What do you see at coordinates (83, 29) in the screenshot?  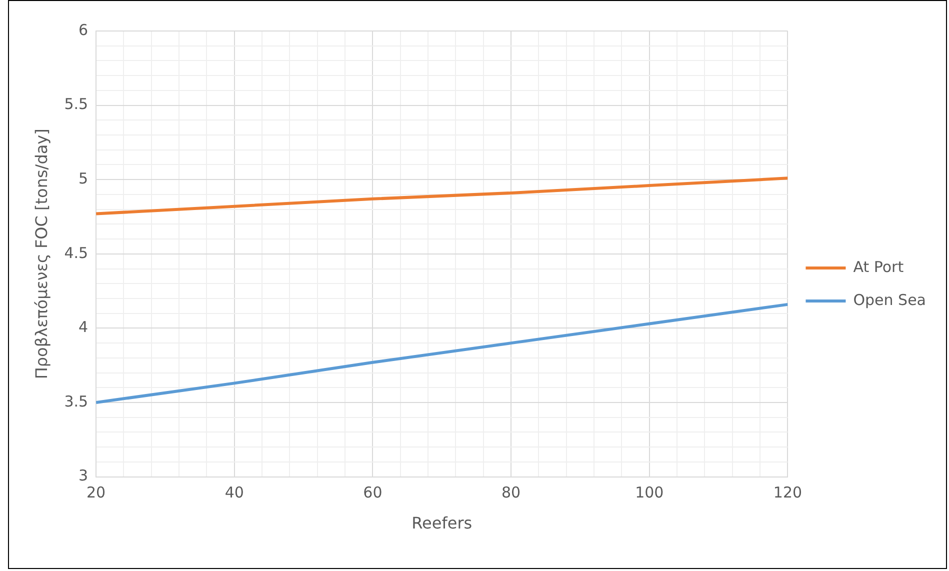 I see `y-tick-label: 6` at bounding box center [83, 29].